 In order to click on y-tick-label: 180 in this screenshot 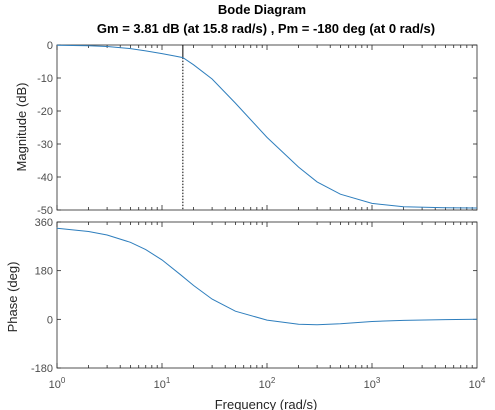, I will do `click(44, 272)`.